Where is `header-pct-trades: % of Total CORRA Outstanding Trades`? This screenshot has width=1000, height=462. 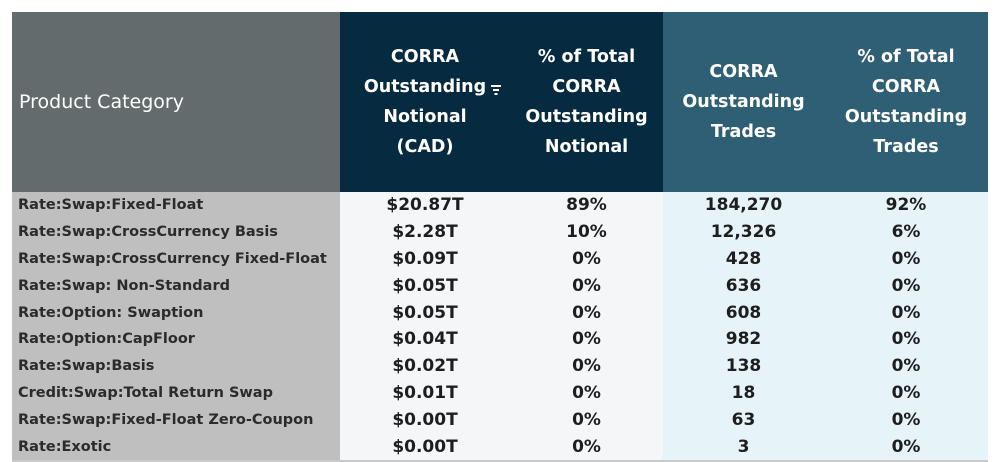
header-pct-trades: % of Total CORRA Outstanding Trades is located at coordinates (906, 102).